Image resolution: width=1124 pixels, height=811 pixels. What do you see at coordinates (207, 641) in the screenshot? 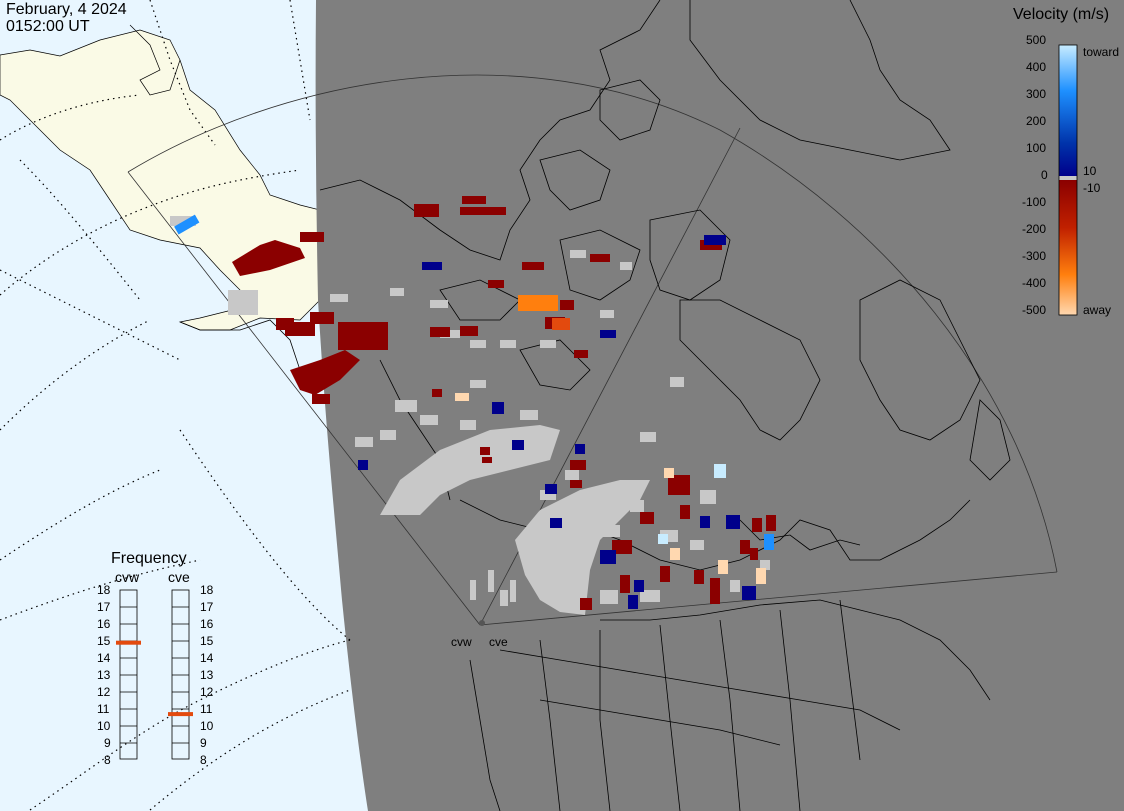
I see `frequency-tick-right: 15` at bounding box center [207, 641].